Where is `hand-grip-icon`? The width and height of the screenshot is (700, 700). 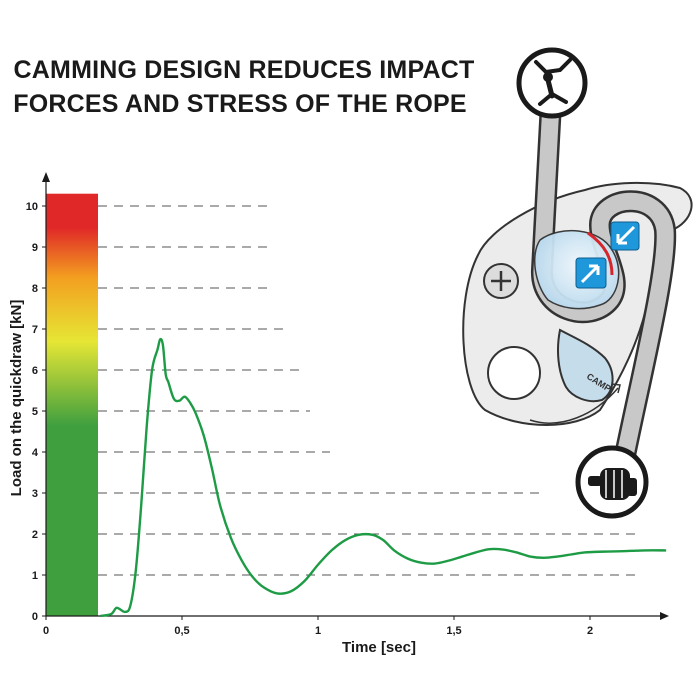
hand-grip-icon is located at coordinates (612, 482).